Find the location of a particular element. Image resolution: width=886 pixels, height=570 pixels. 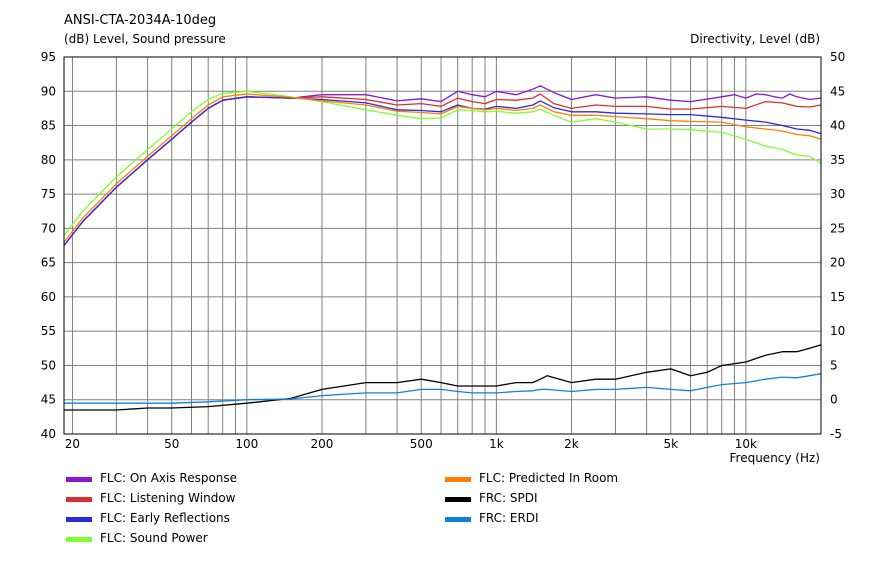

chart-title: ANSI-CTA-2034A-10deg is located at coordinates (140, 20).